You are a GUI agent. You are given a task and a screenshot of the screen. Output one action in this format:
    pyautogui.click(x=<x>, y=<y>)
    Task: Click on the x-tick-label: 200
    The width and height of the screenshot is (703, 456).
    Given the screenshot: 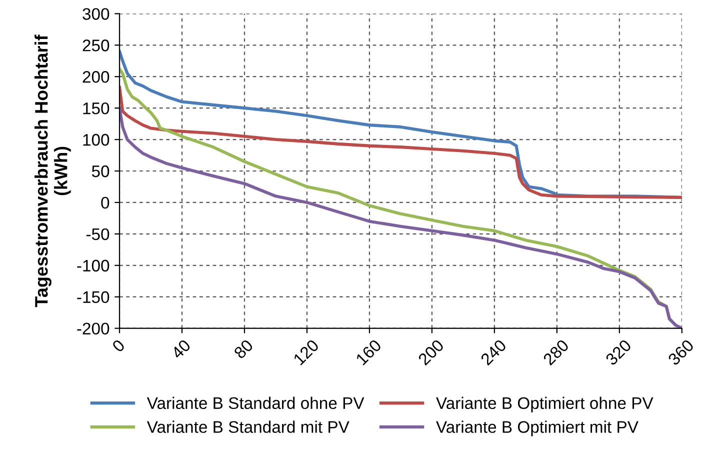 What is the action you would take?
    pyautogui.click(x=431, y=352)
    